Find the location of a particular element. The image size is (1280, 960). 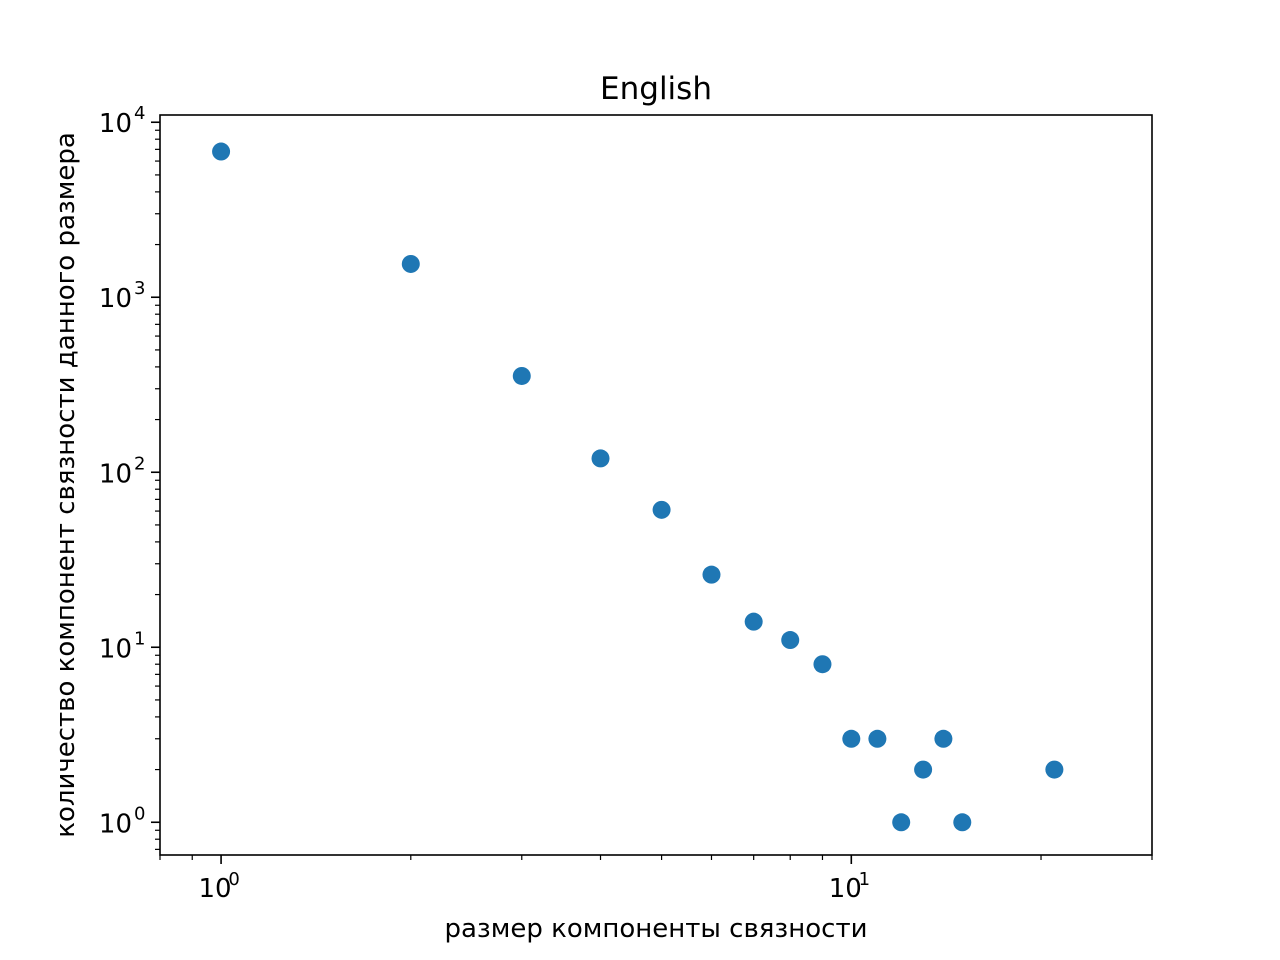

x-axis-label: размер компоненты связности is located at coordinates (655, 929).